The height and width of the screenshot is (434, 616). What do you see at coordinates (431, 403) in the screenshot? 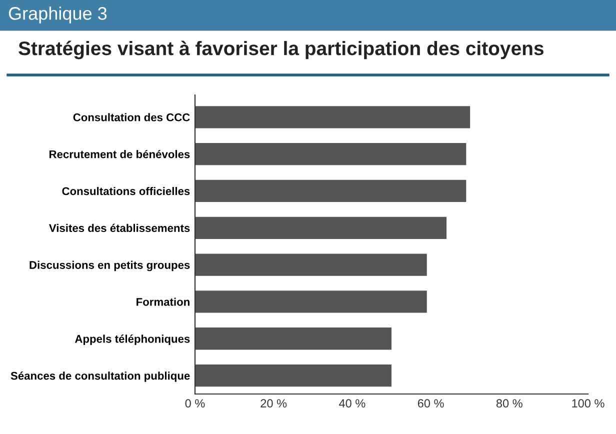
I see `x-tick-label: 60 %` at bounding box center [431, 403].